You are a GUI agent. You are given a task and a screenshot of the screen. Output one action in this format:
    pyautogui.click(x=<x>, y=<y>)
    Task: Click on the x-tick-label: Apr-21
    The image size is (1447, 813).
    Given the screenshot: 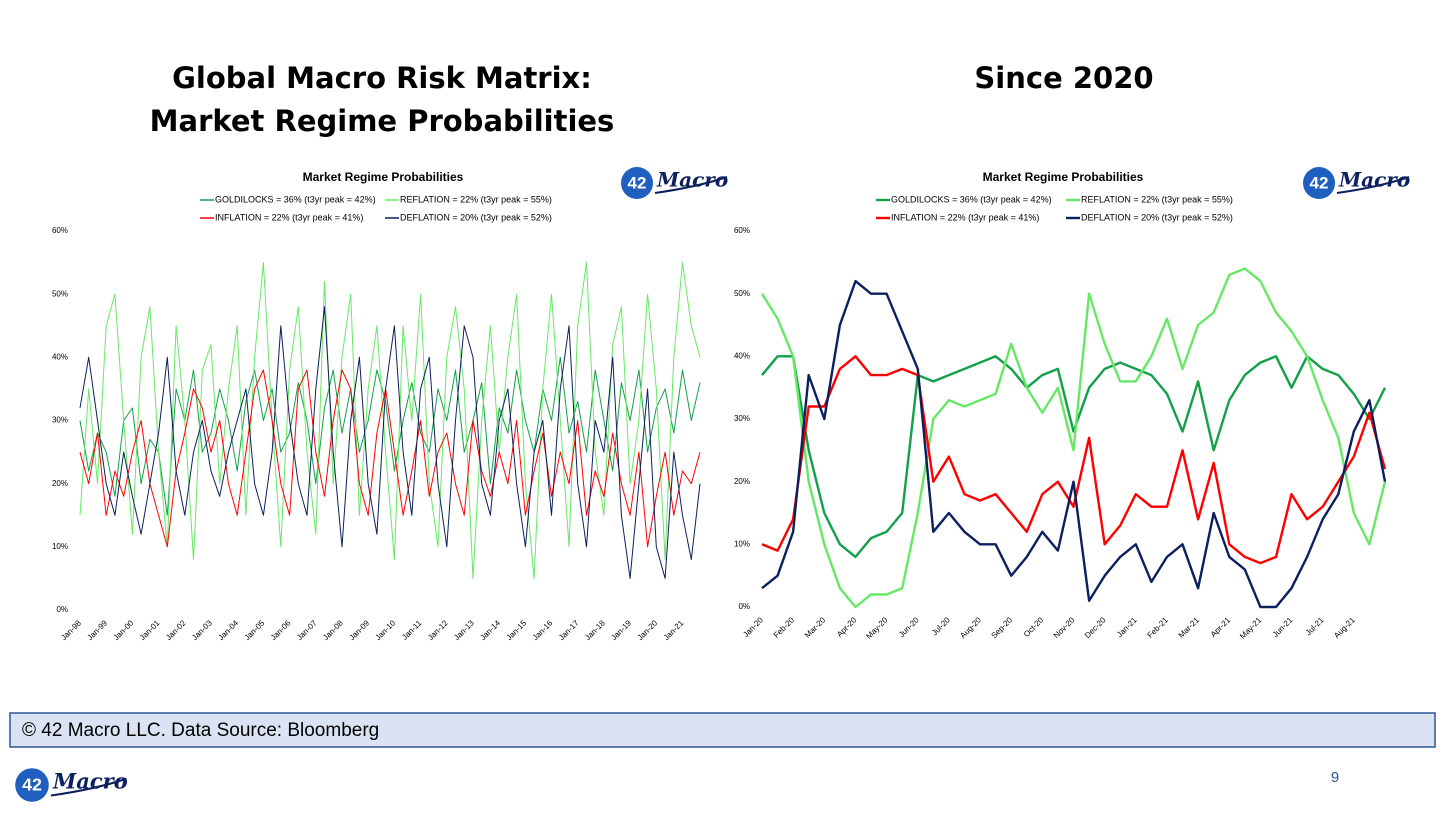 What is the action you would take?
    pyautogui.click(x=1221, y=627)
    